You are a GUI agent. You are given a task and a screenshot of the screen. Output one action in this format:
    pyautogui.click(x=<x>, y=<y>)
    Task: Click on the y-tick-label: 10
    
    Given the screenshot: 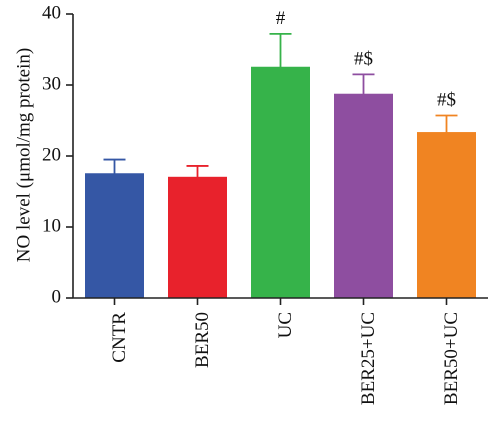 What is the action you would take?
    pyautogui.click(x=51, y=225)
    